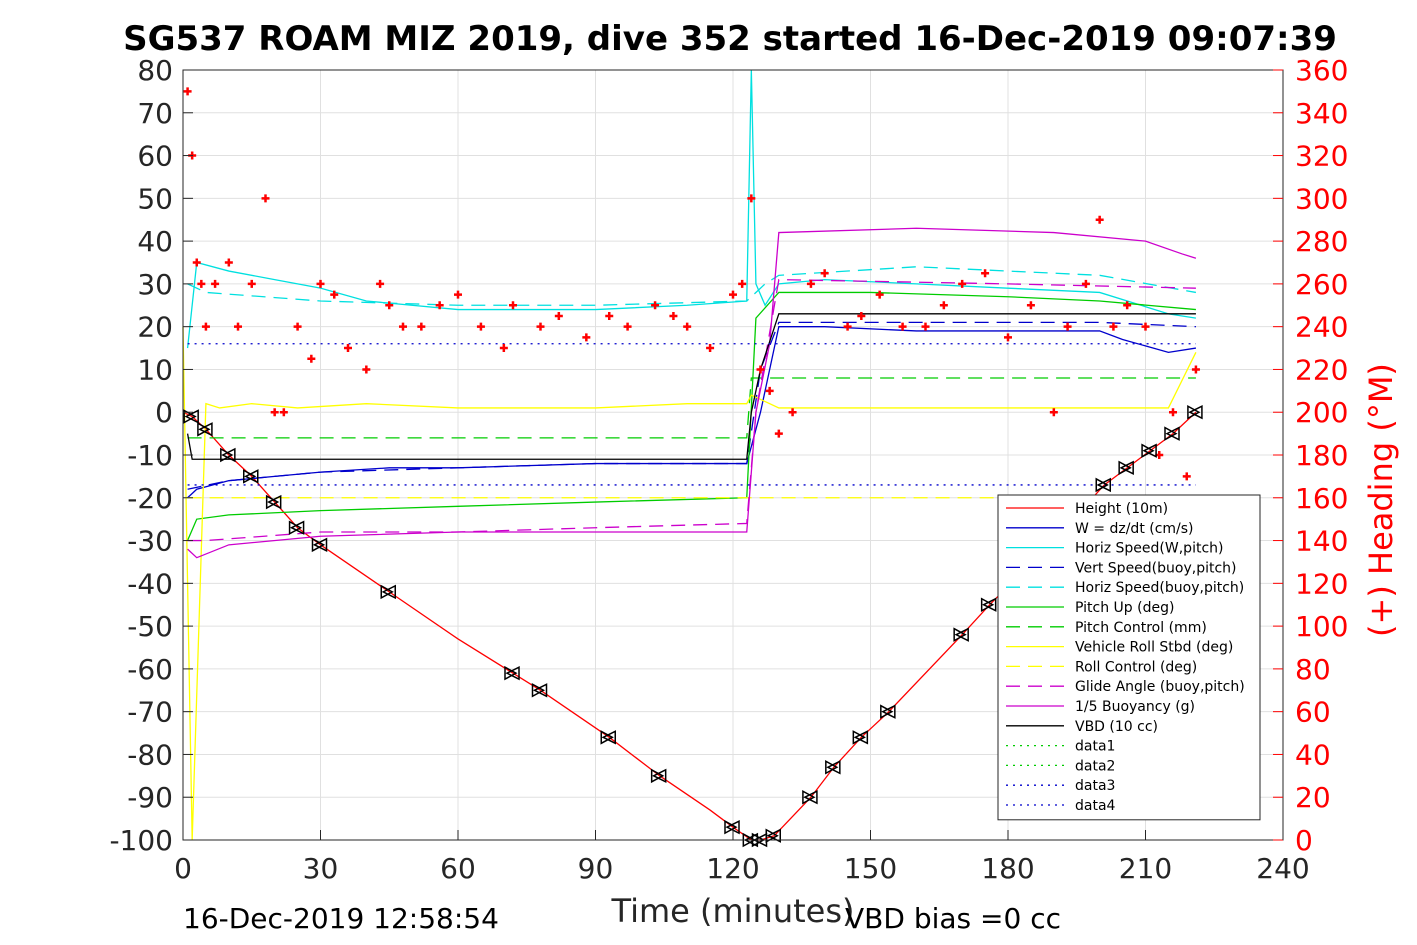 Image resolution: width=1417 pixels, height=945 pixels. I want to click on x-tick-label-3: 90, so click(596, 868).